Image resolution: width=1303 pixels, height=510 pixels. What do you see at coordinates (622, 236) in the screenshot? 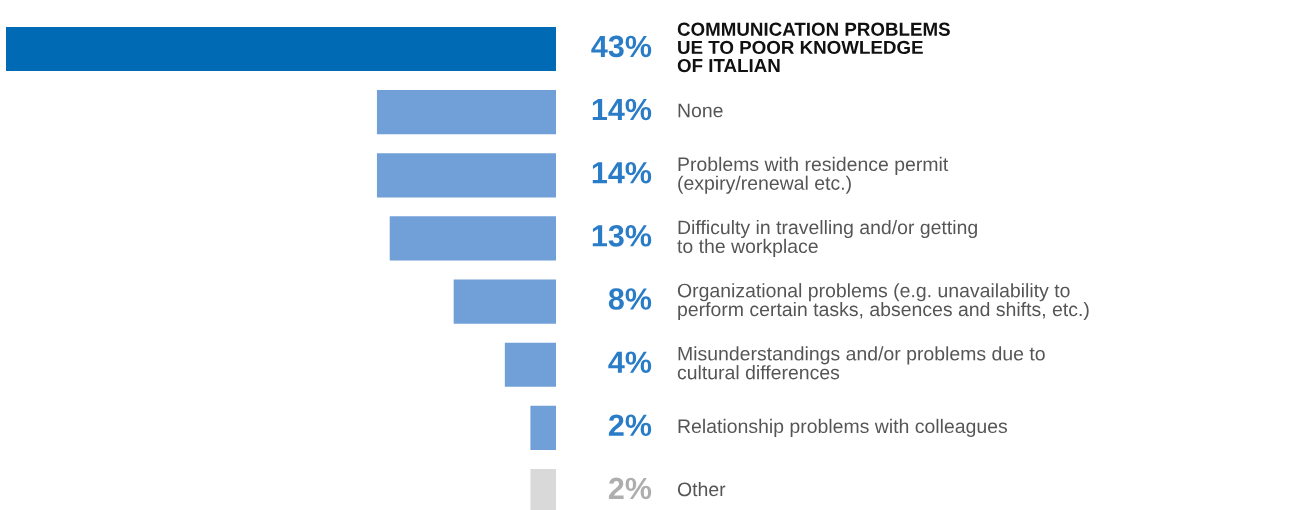
I see `data-label: 13%` at bounding box center [622, 236].